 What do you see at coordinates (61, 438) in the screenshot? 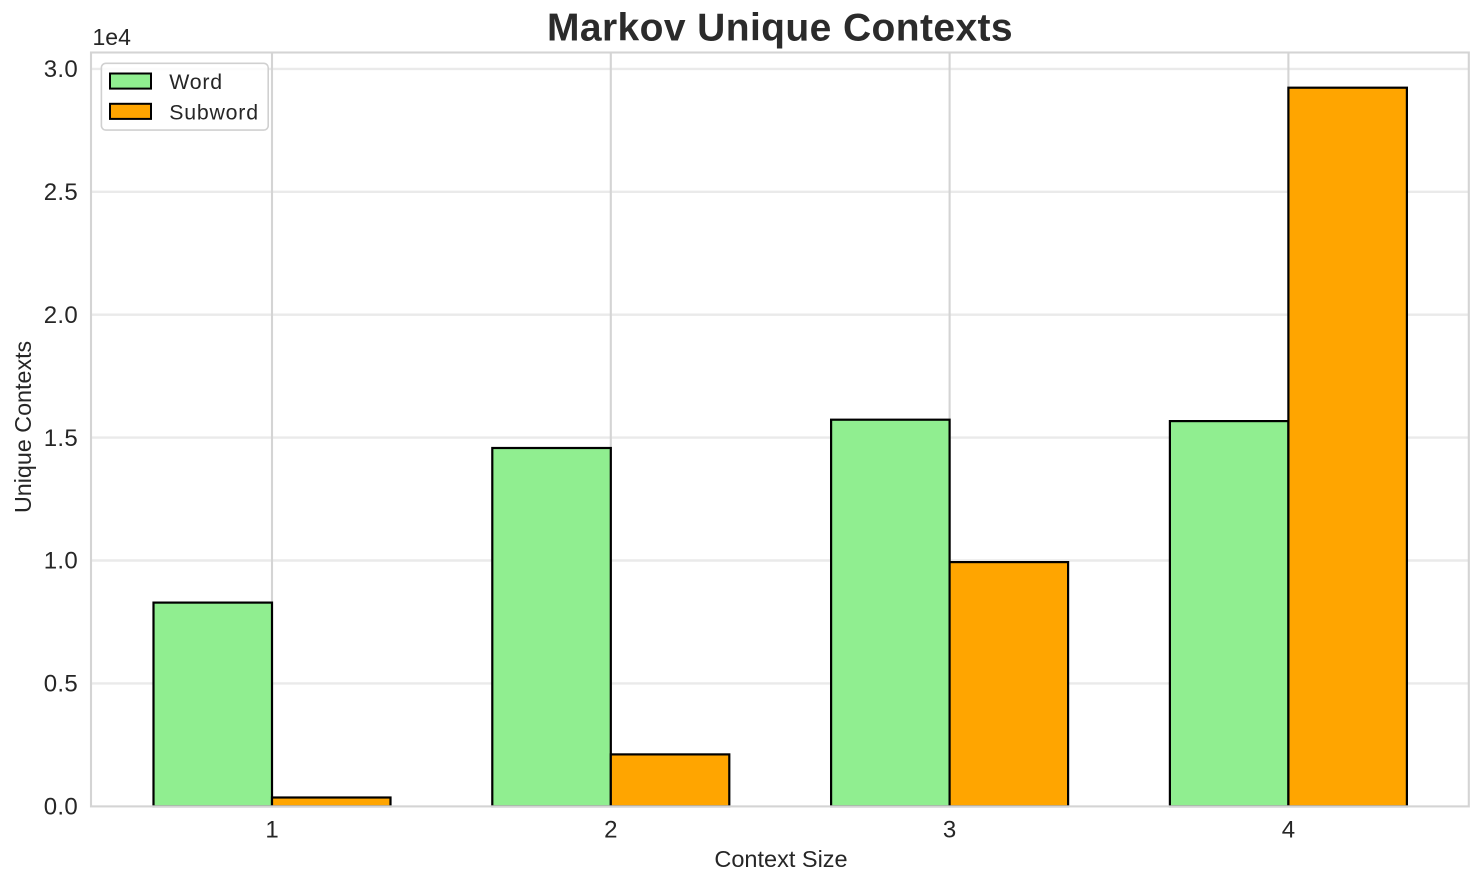
I see `svg-text: 1.5` at bounding box center [61, 438].